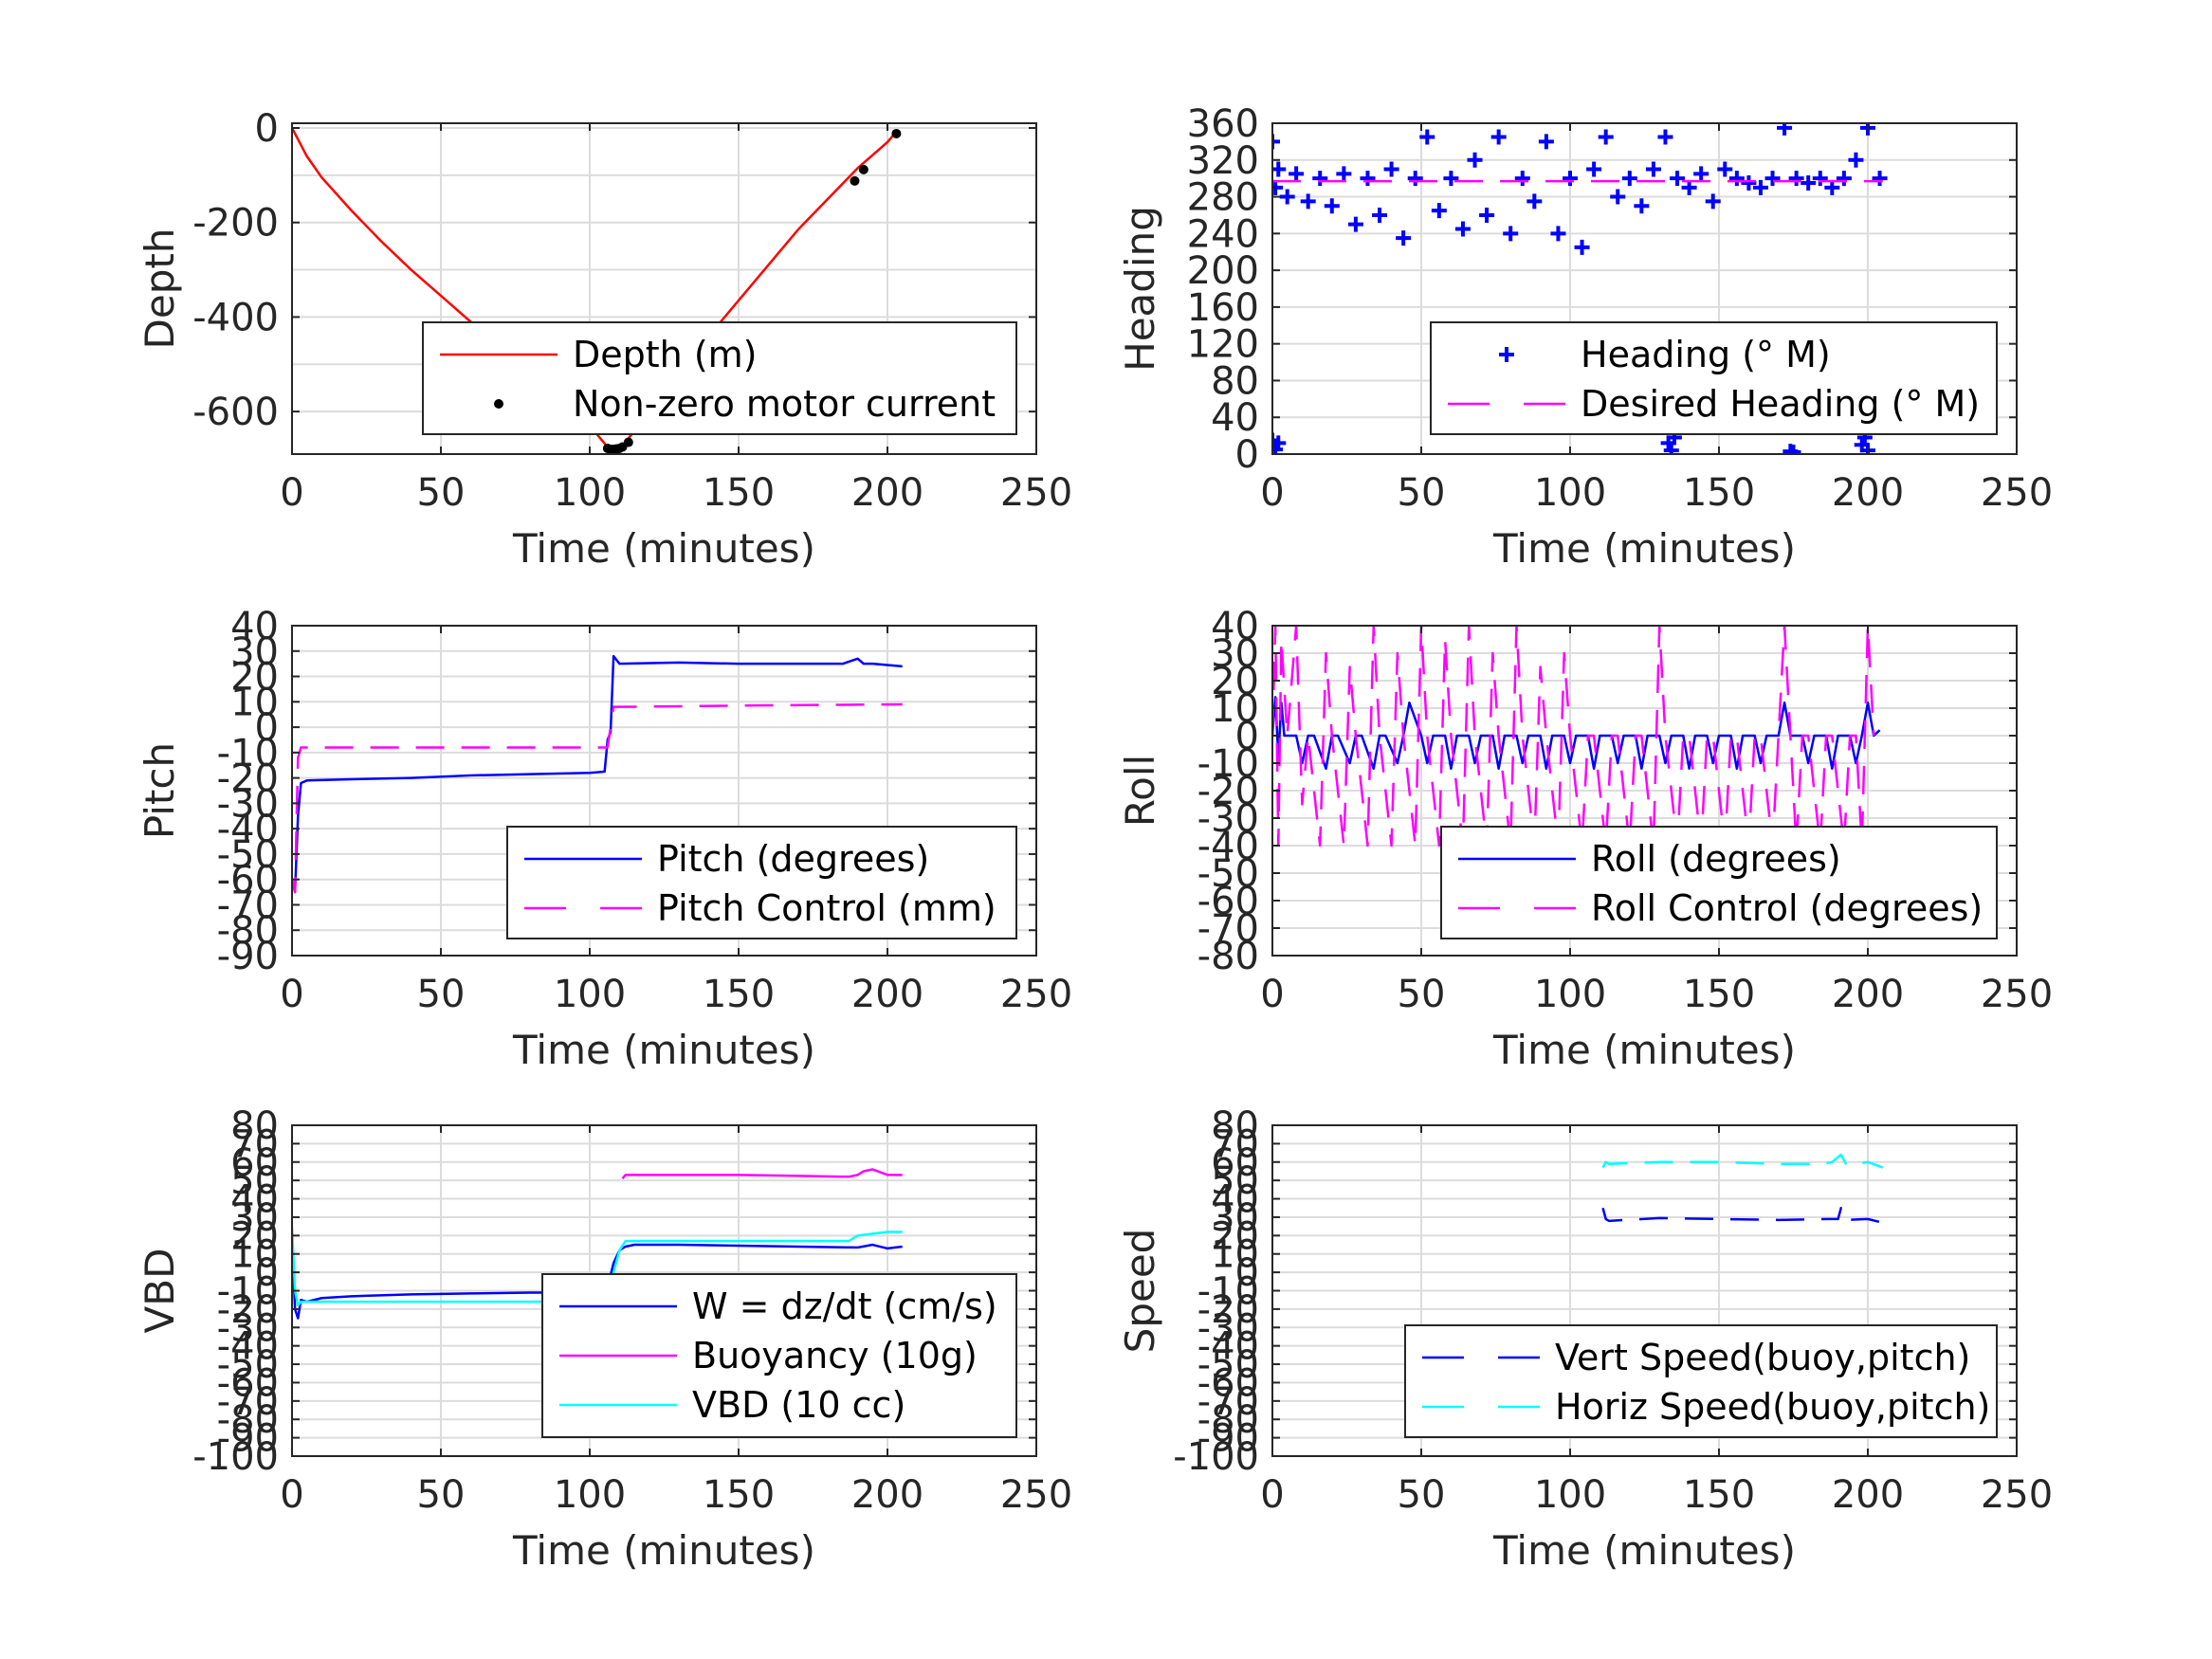  I want to click on chart-vbd-ytick-label: -20, so click(248, 1310).